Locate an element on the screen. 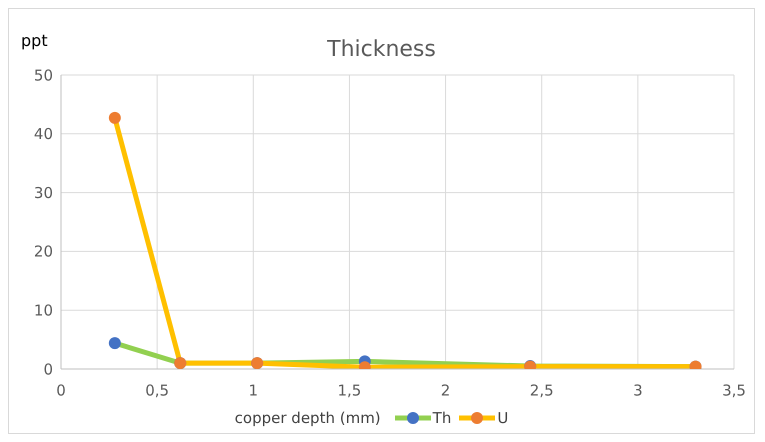  y-tick-label: 50 is located at coordinates (43, 75).